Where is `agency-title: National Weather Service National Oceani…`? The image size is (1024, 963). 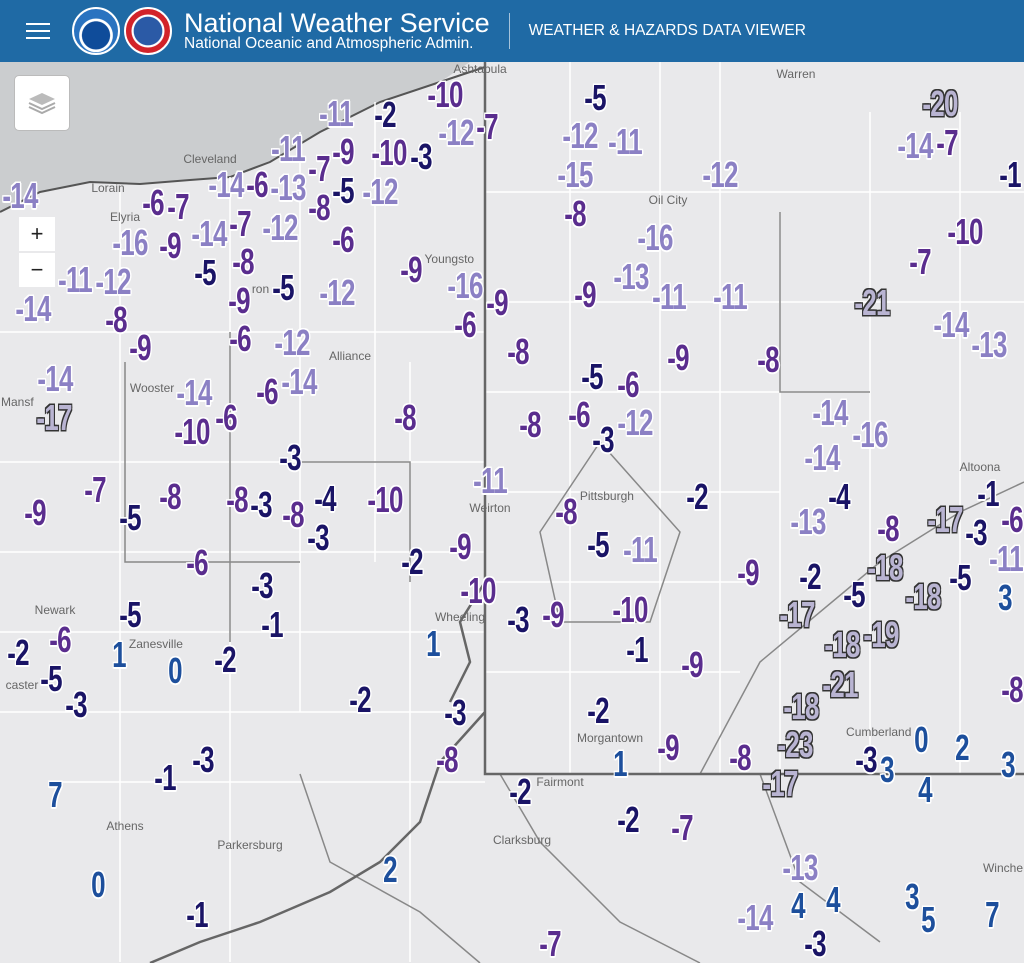 agency-title: National Weather Service National Oceani… is located at coordinates (337, 31).